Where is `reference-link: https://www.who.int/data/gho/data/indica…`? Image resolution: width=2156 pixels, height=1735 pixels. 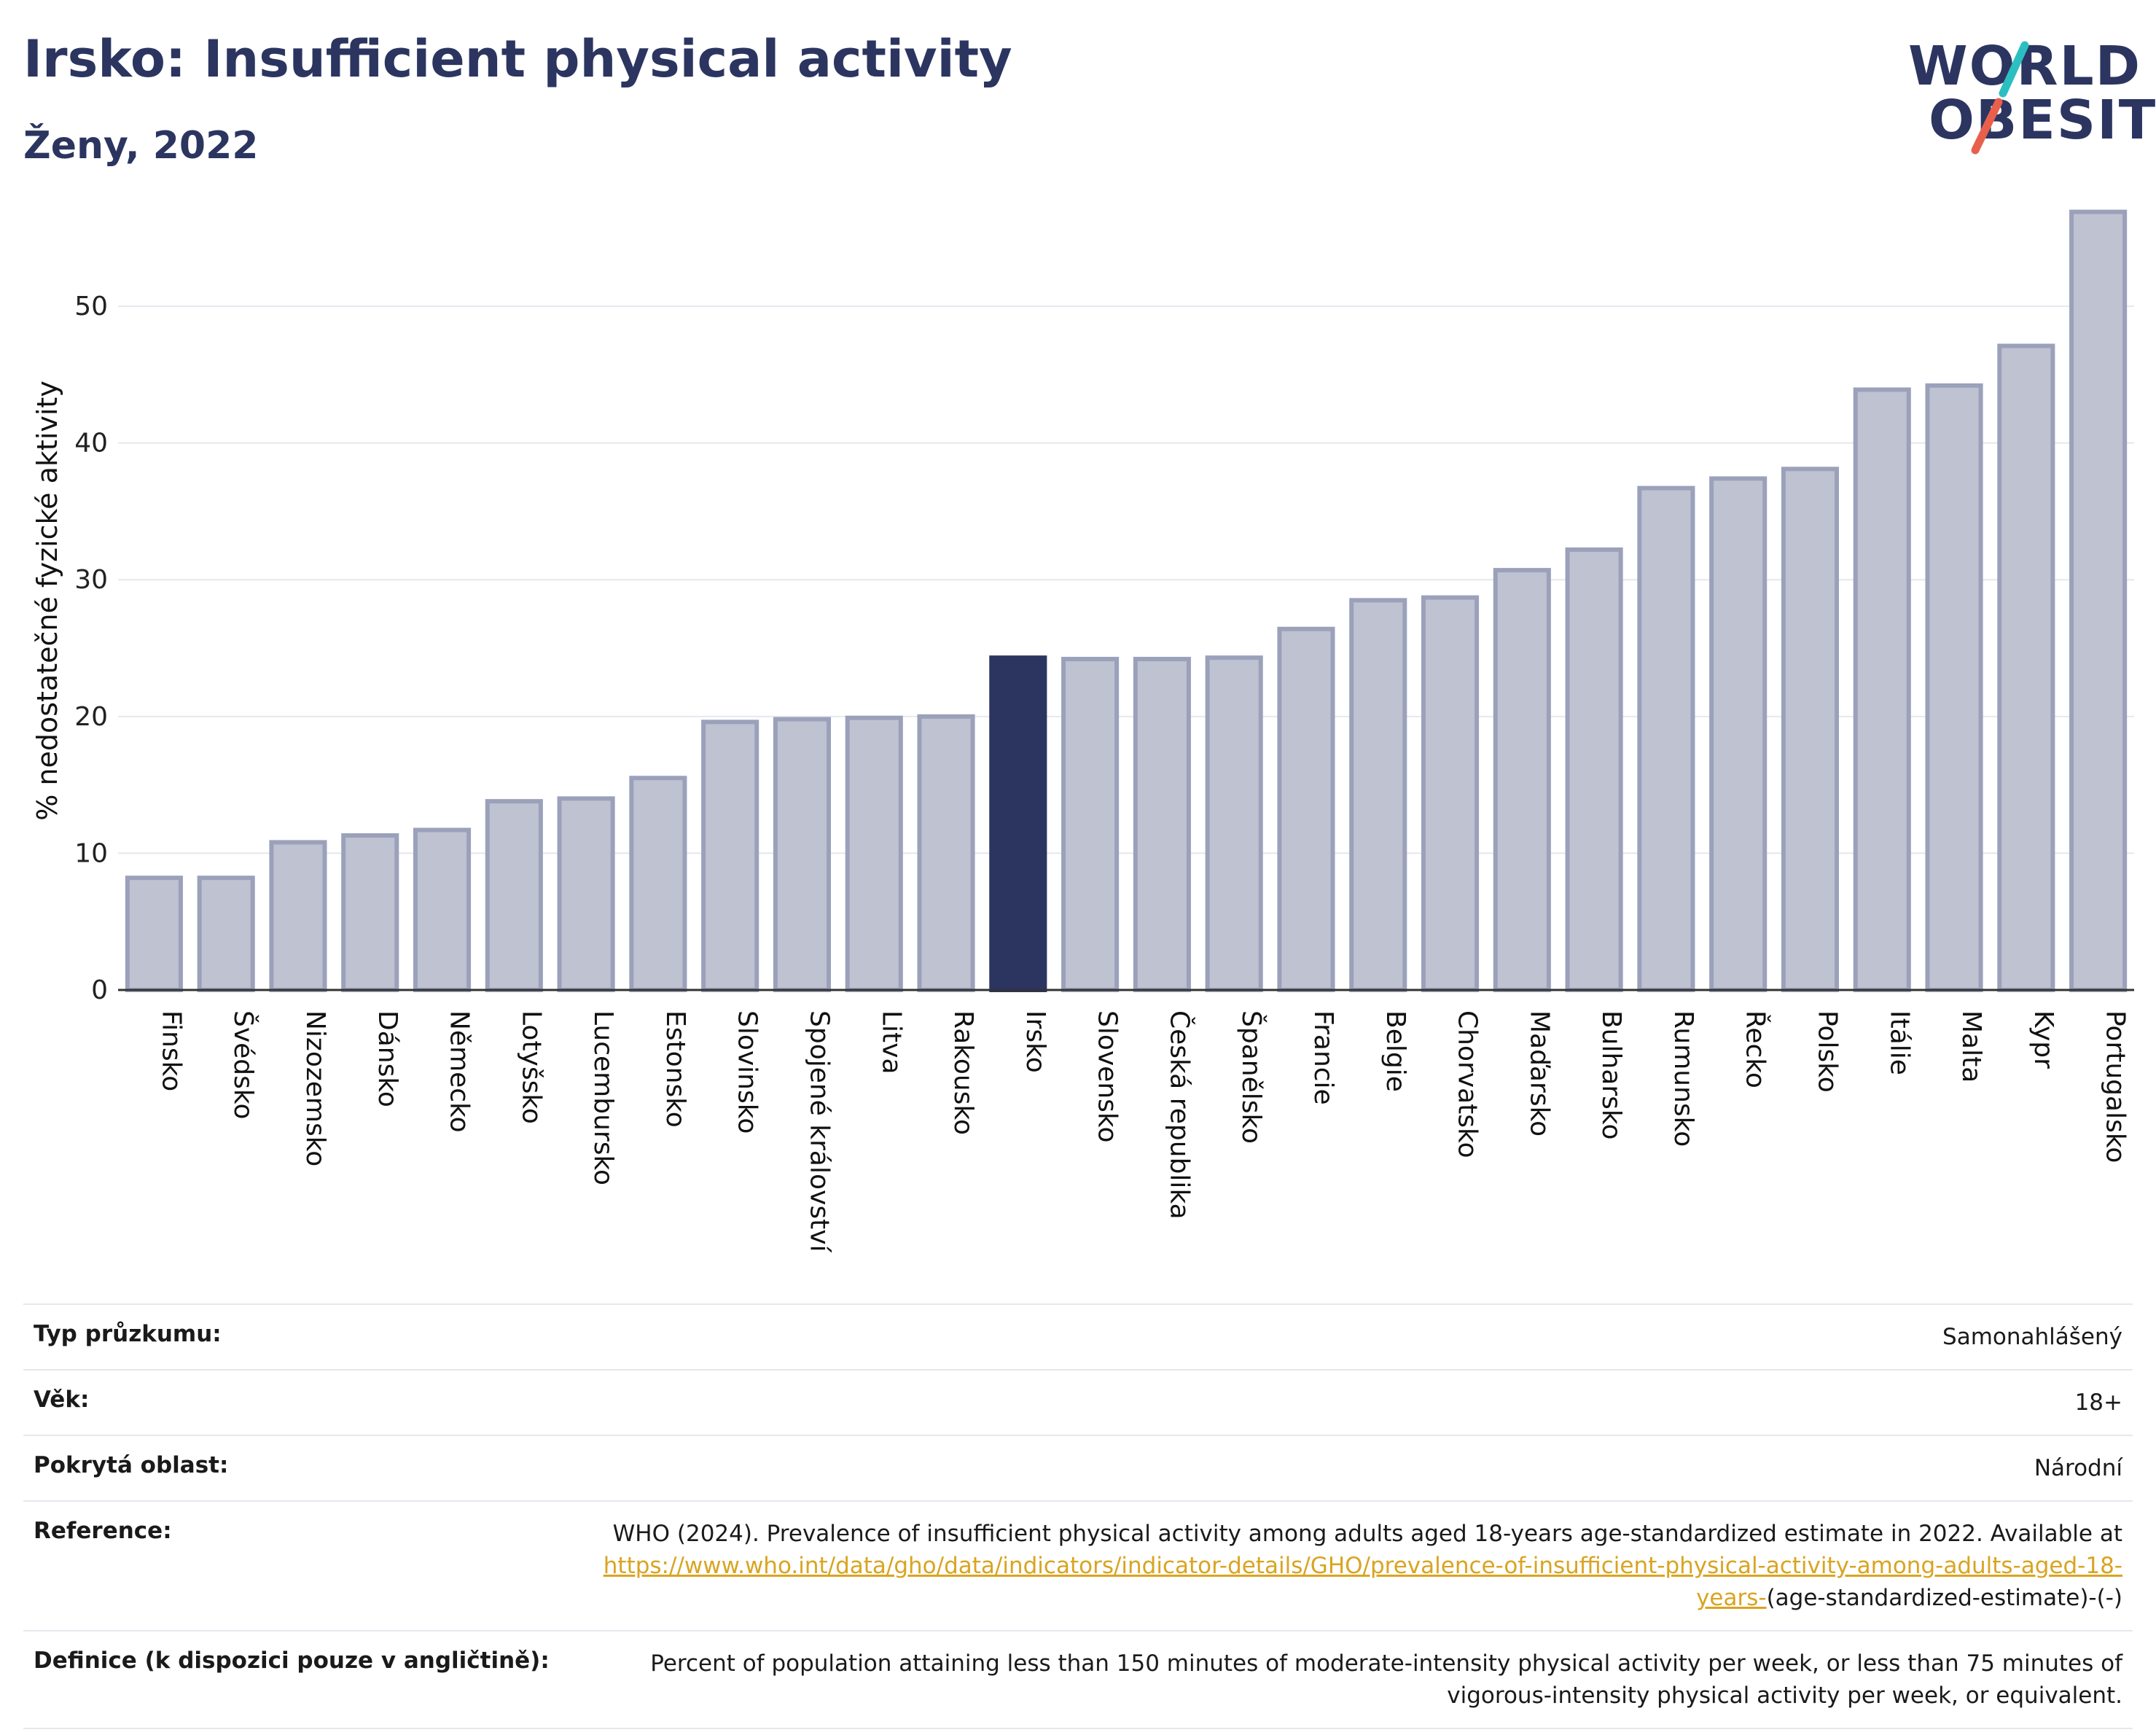 reference-link: https://www.who.int/data/gho/data/indica… is located at coordinates (1362, 1582).